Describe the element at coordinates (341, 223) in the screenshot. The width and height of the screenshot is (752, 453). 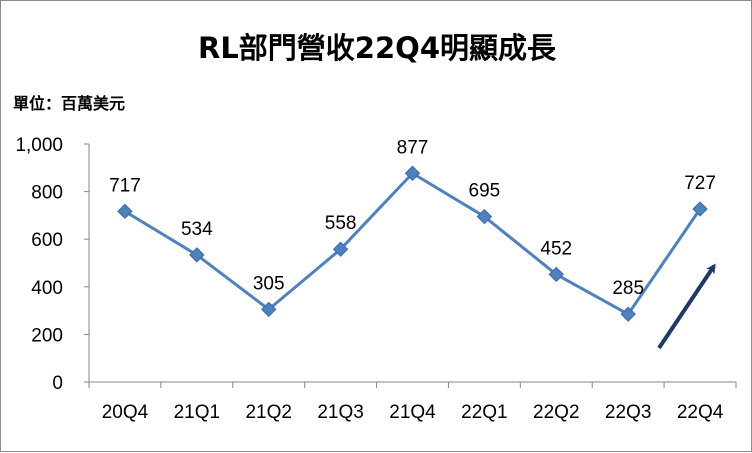
I see `data-label: 558` at that location.